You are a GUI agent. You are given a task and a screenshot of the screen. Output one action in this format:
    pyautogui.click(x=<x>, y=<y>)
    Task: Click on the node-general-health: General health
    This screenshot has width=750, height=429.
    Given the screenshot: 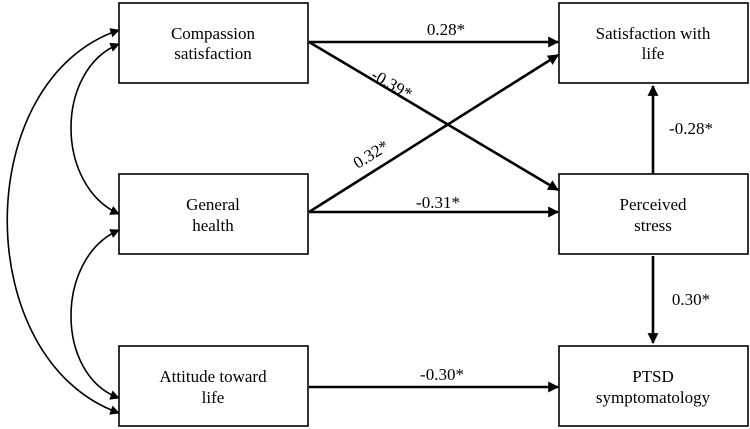 What is the action you would take?
    pyautogui.click(x=213, y=214)
    